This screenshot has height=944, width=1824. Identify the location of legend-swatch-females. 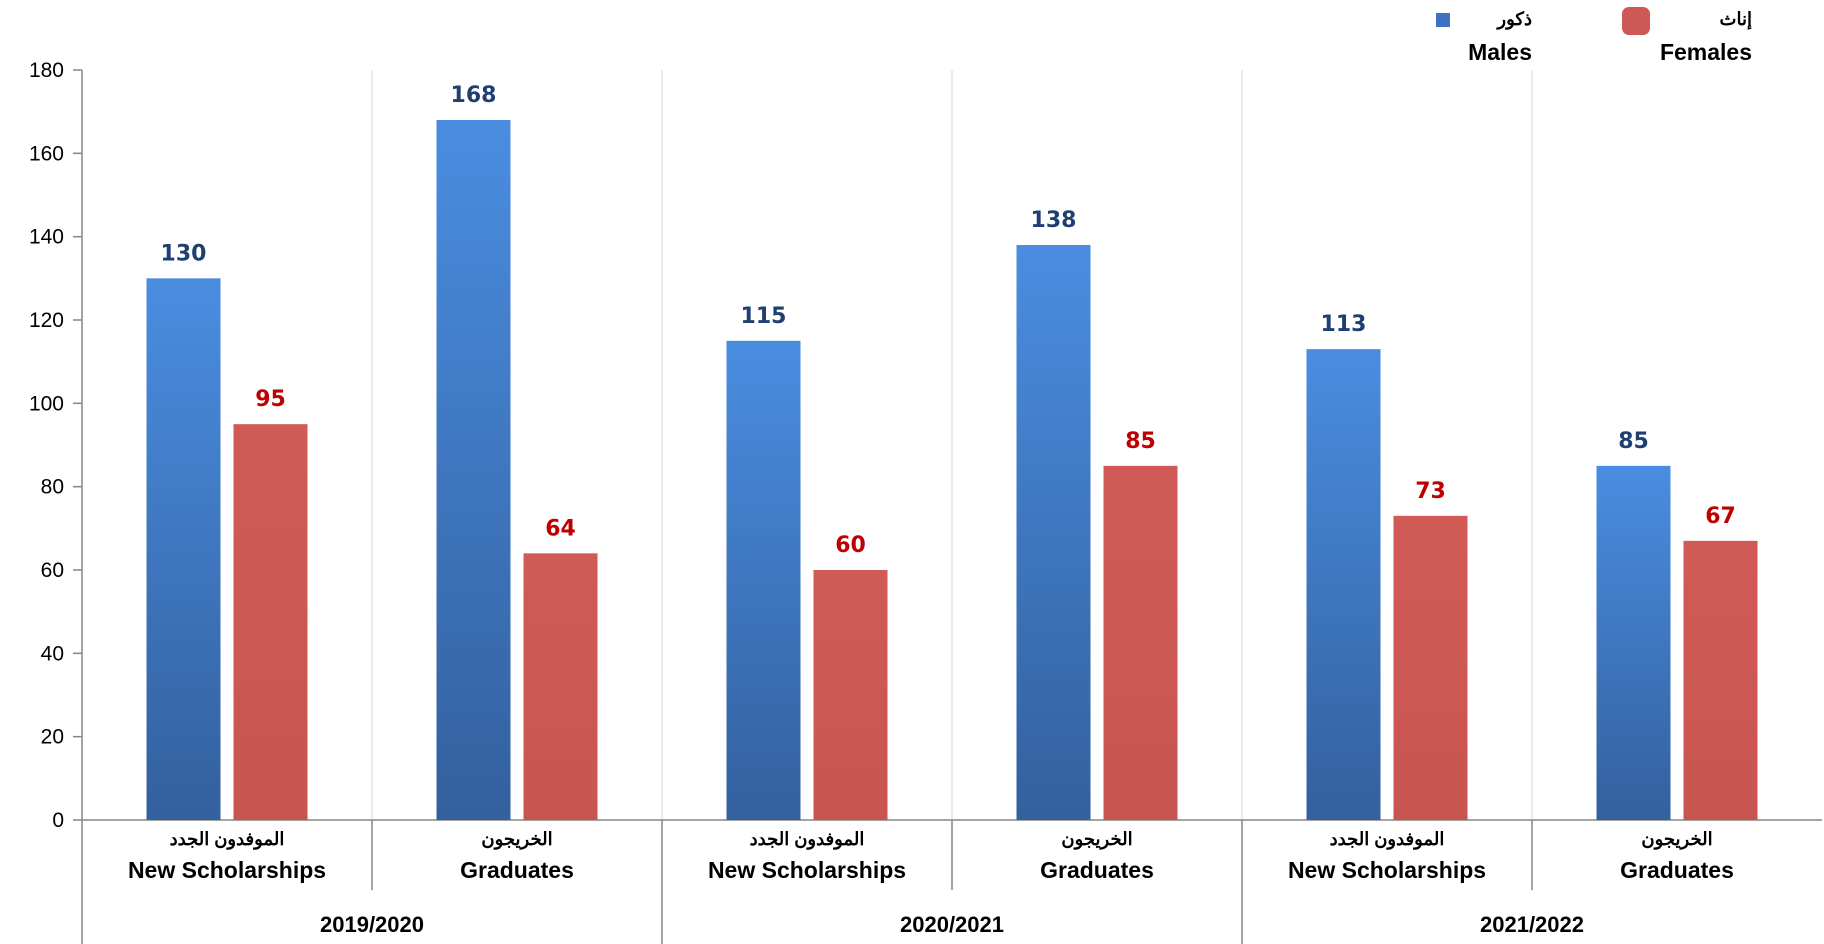
(1636, 21).